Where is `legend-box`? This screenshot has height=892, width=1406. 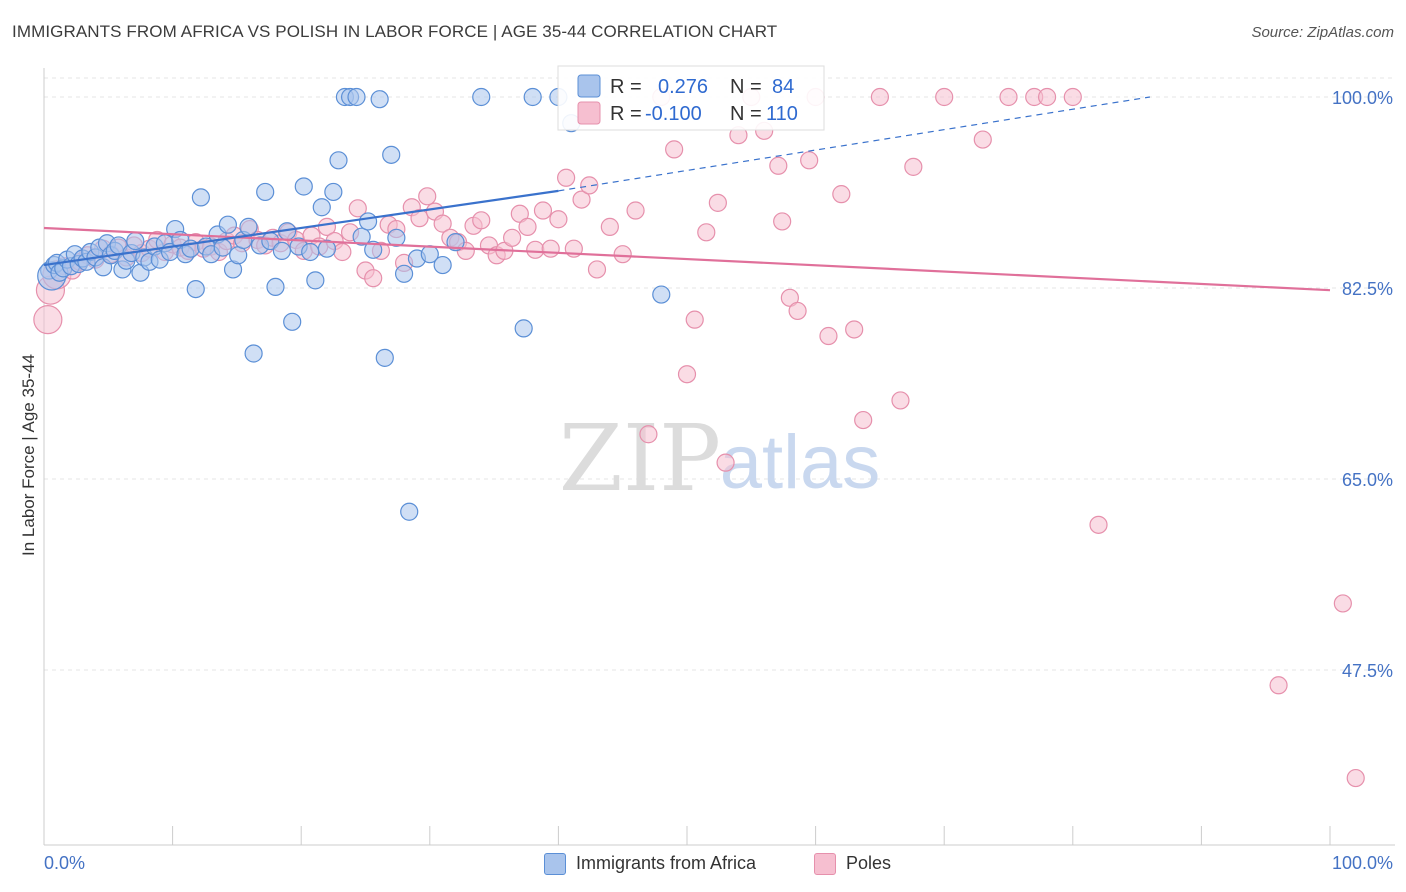
legend-box is located at coordinates (691, 98).